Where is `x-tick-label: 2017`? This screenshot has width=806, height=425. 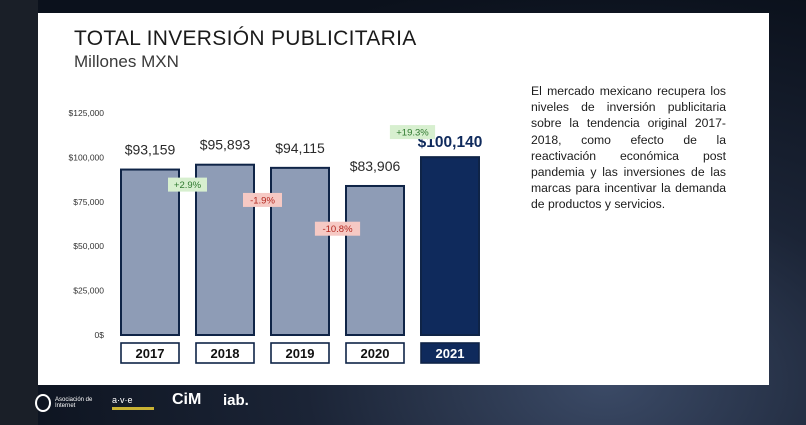 x-tick-label: 2017 is located at coordinates (150, 353).